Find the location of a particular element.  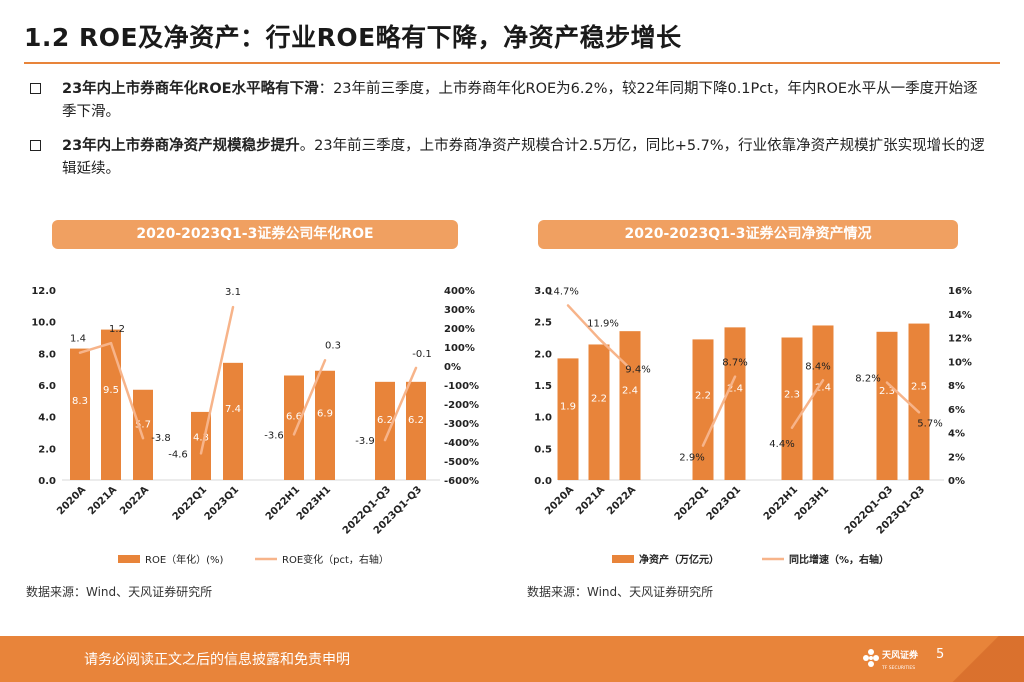

y2-tick-label: 2% is located at coordinates (956, 457).